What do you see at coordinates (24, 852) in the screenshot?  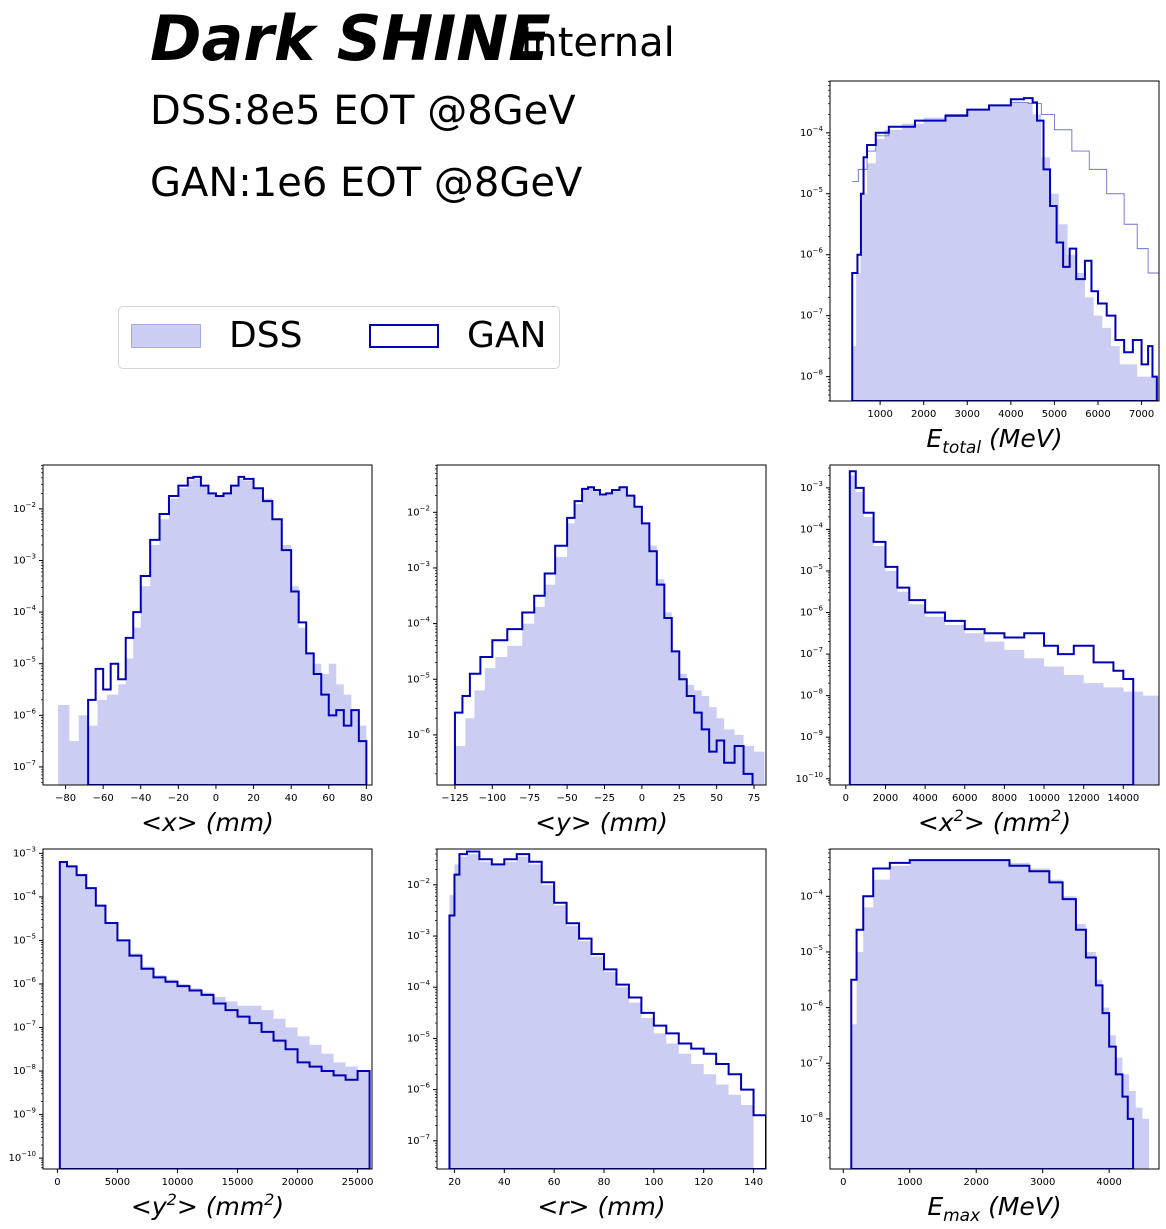 I see `y-tick-label-y2-7: 10⁻³` at bounding box center [24, 852].